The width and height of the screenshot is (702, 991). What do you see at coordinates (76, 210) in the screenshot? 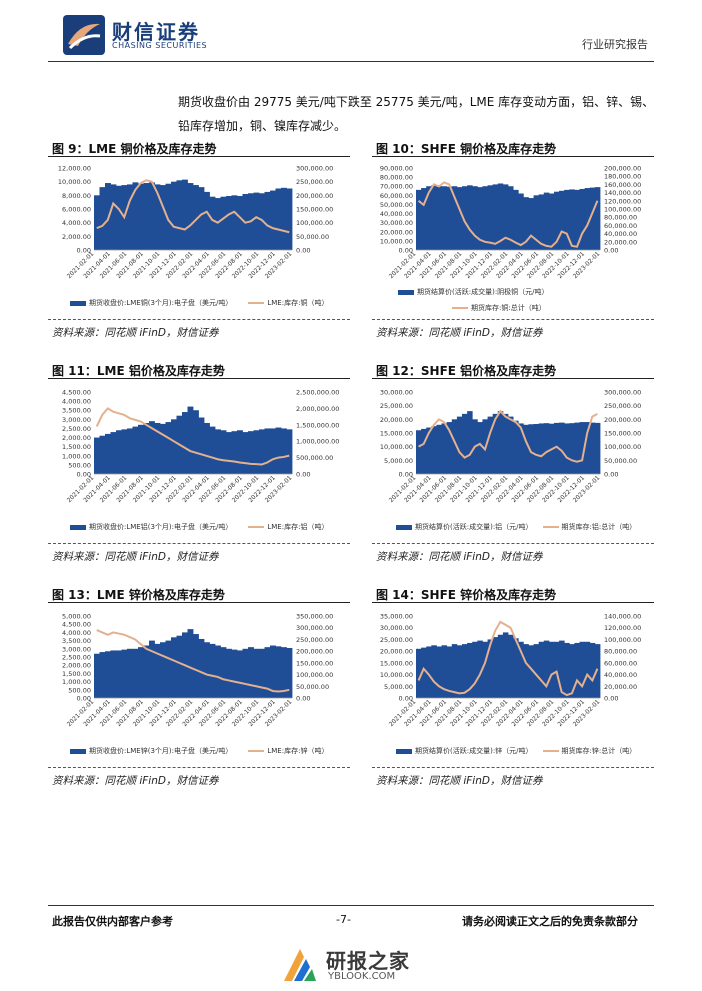
I see `y-tick-left: 6,000.00` at bounding box center [76, 210].